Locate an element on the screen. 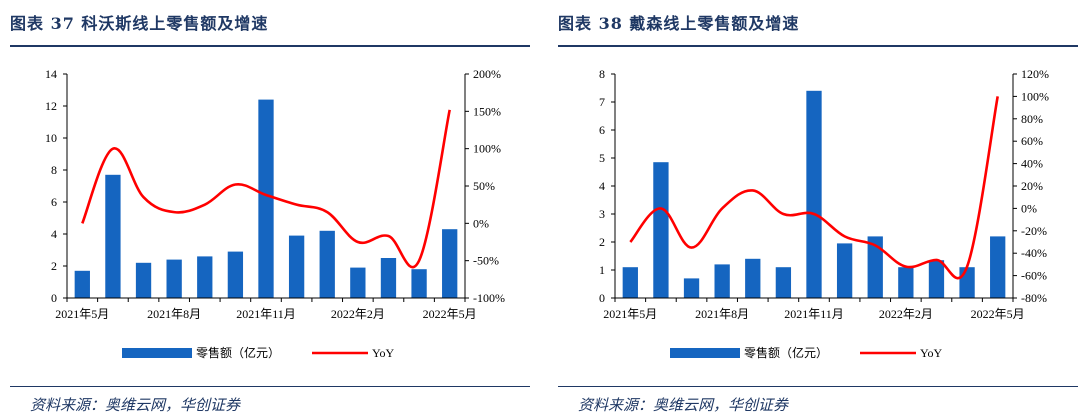 This screenshot has height=420, width=1080. yoy-line is located at coordinates (266, 189).